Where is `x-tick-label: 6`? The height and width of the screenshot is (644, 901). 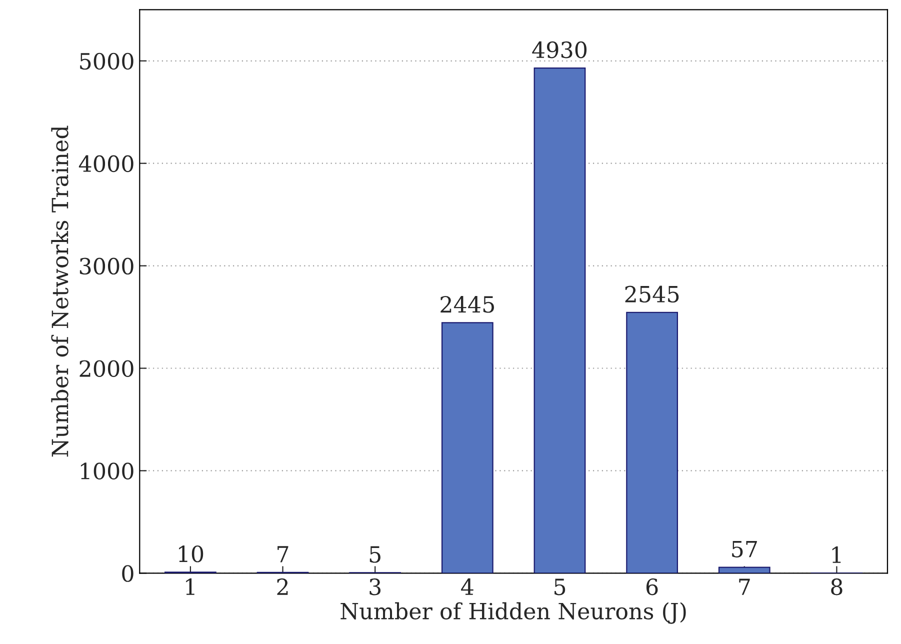 x-tick-label: 6 is located at coordinates (652, 587).